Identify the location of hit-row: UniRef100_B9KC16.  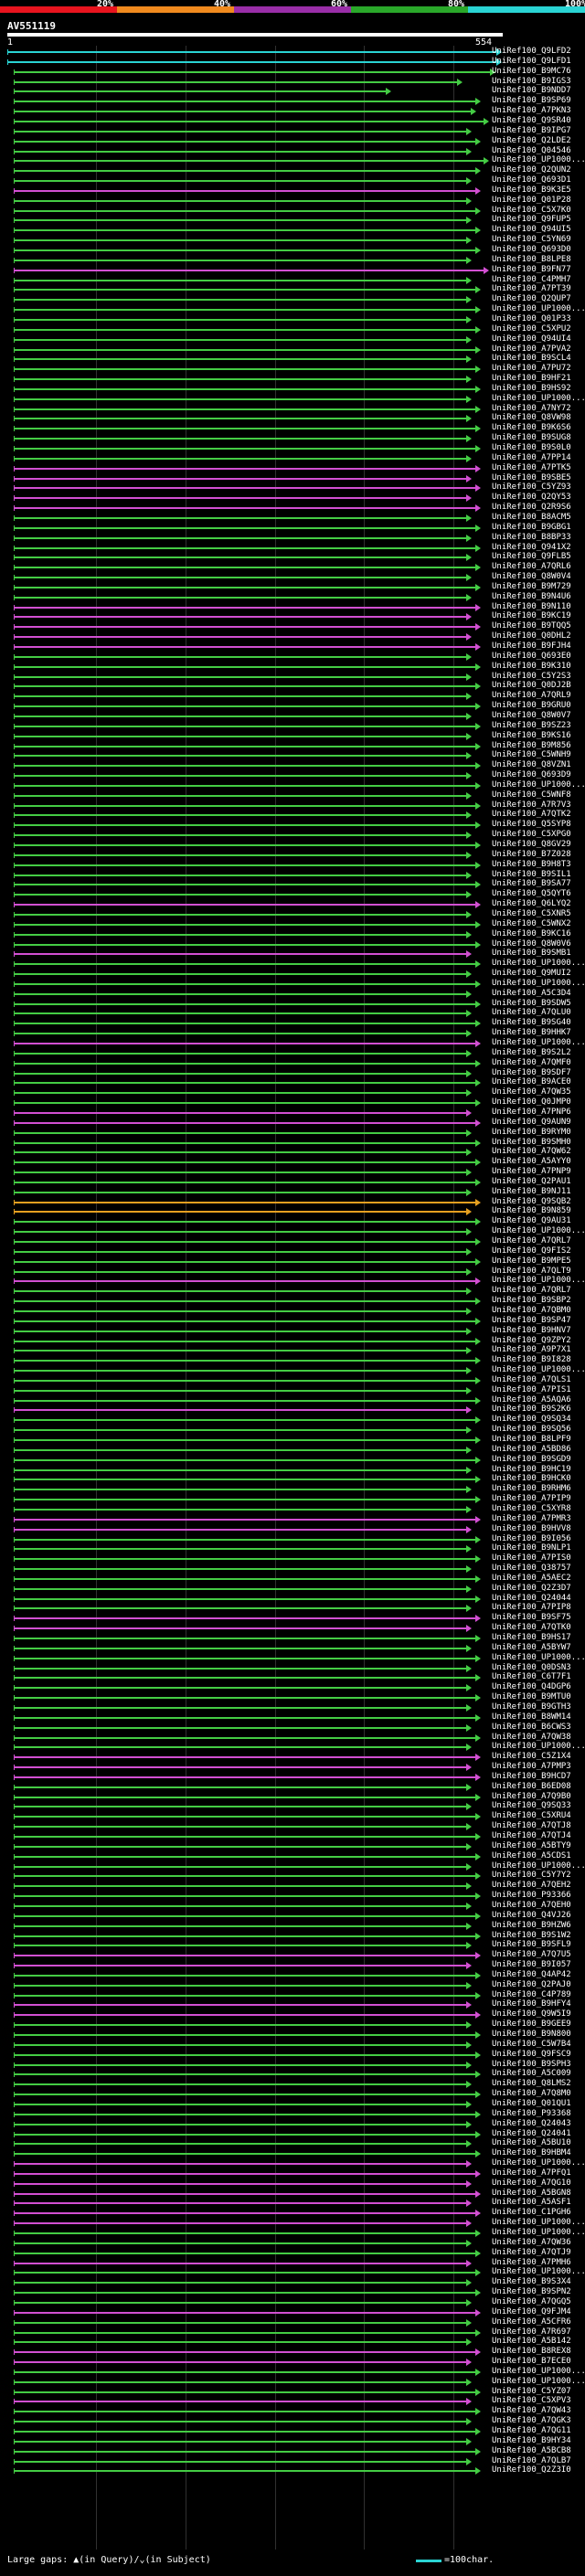
(293, 934).